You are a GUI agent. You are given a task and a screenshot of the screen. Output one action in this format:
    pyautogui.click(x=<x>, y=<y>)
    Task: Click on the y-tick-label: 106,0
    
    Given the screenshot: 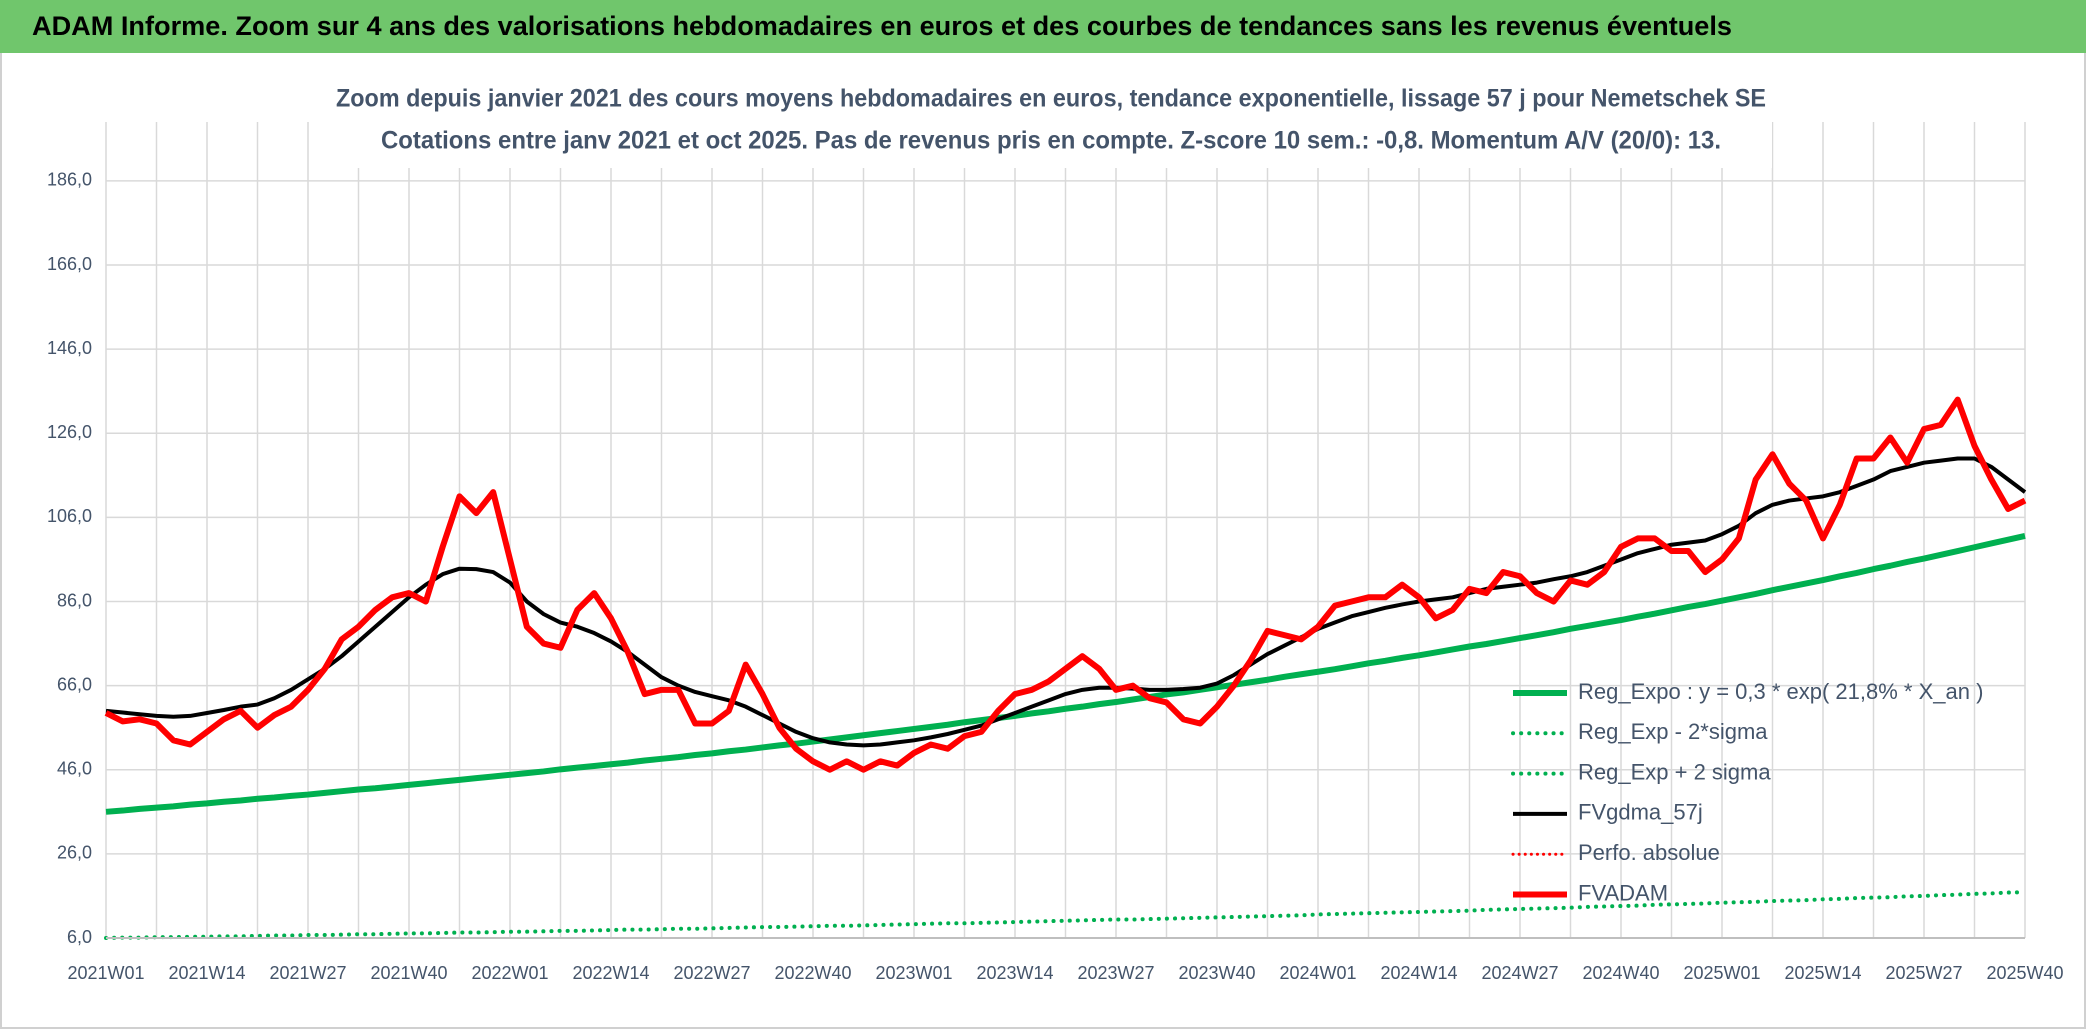 What is the action you would take?
    pyautogui.click(x=69, y=516)
    